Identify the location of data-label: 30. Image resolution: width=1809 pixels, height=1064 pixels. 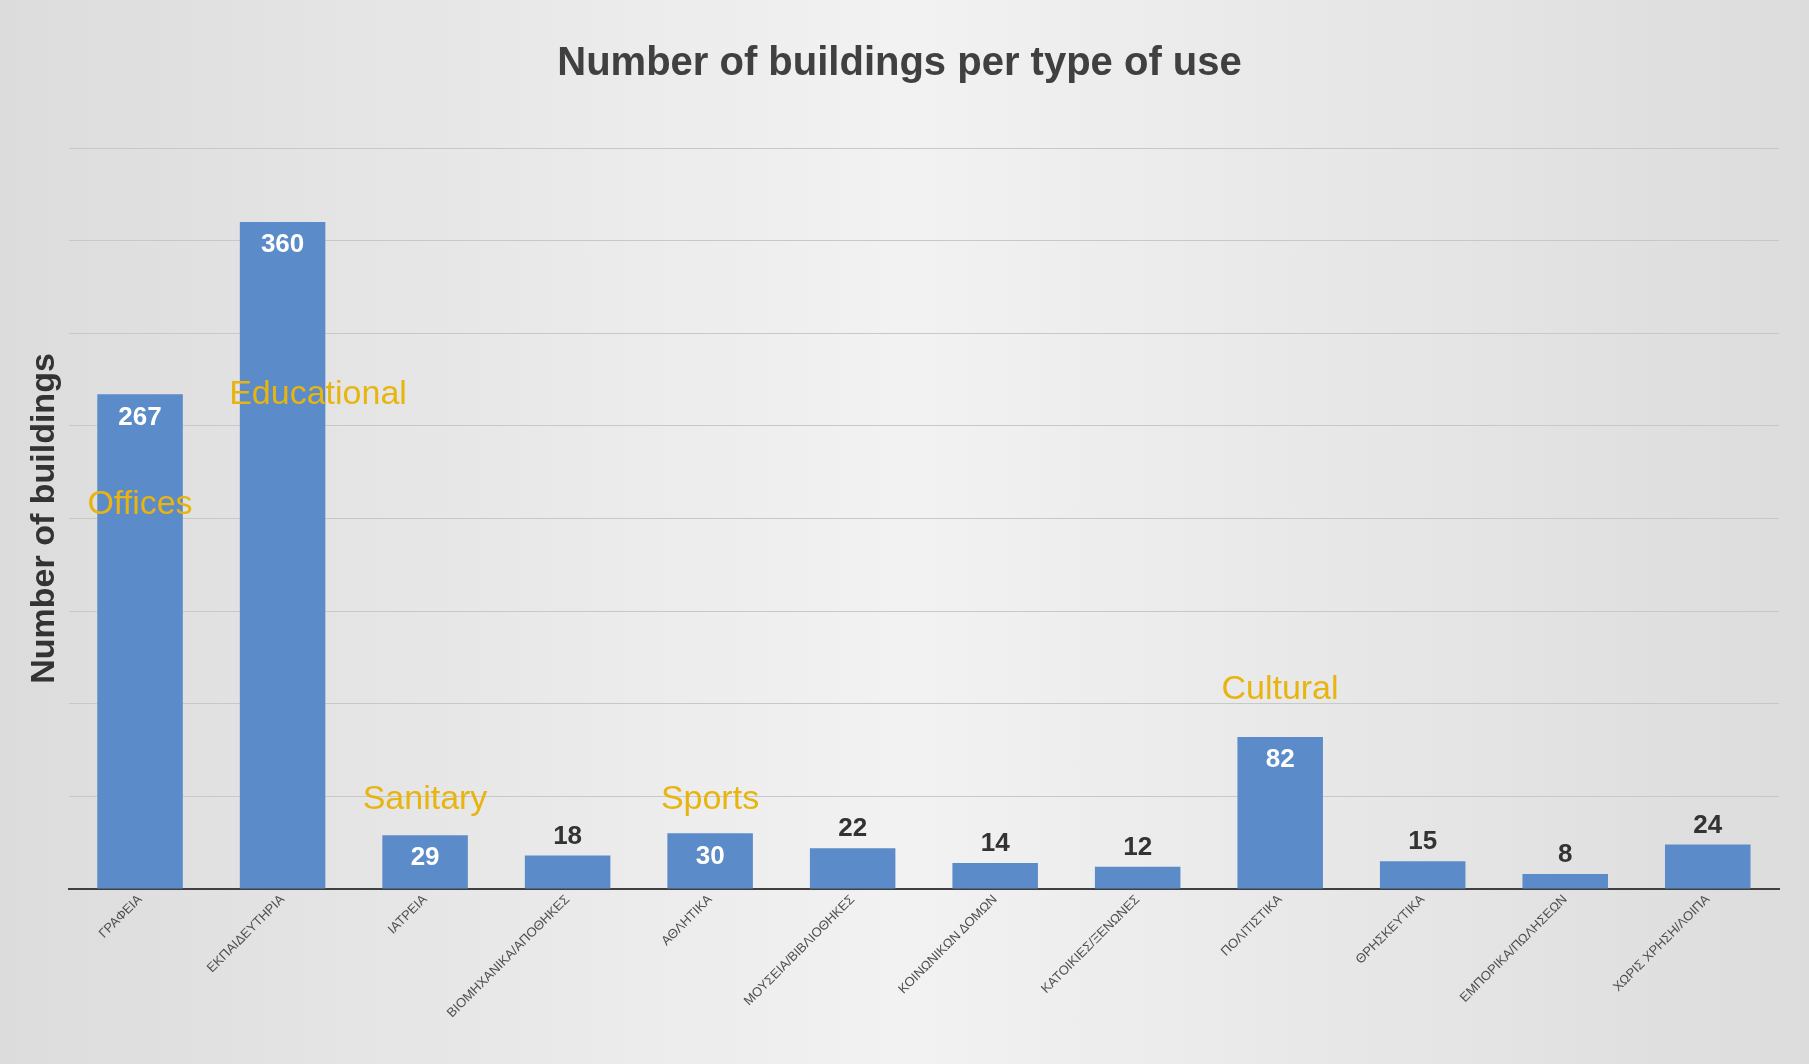
(710, 854).